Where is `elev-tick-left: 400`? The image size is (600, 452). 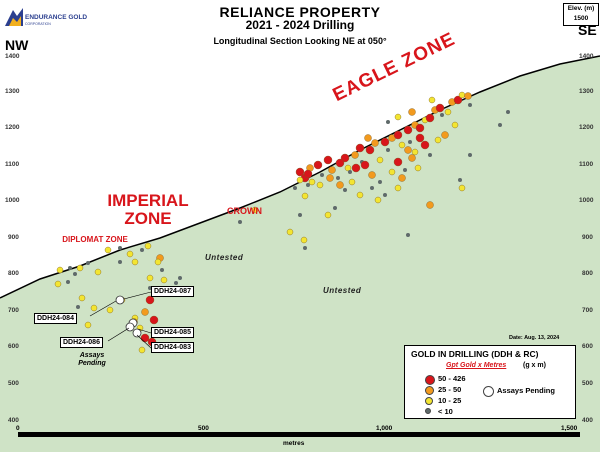 elev-tick-left: 400 is located at coordinates (13, 420).